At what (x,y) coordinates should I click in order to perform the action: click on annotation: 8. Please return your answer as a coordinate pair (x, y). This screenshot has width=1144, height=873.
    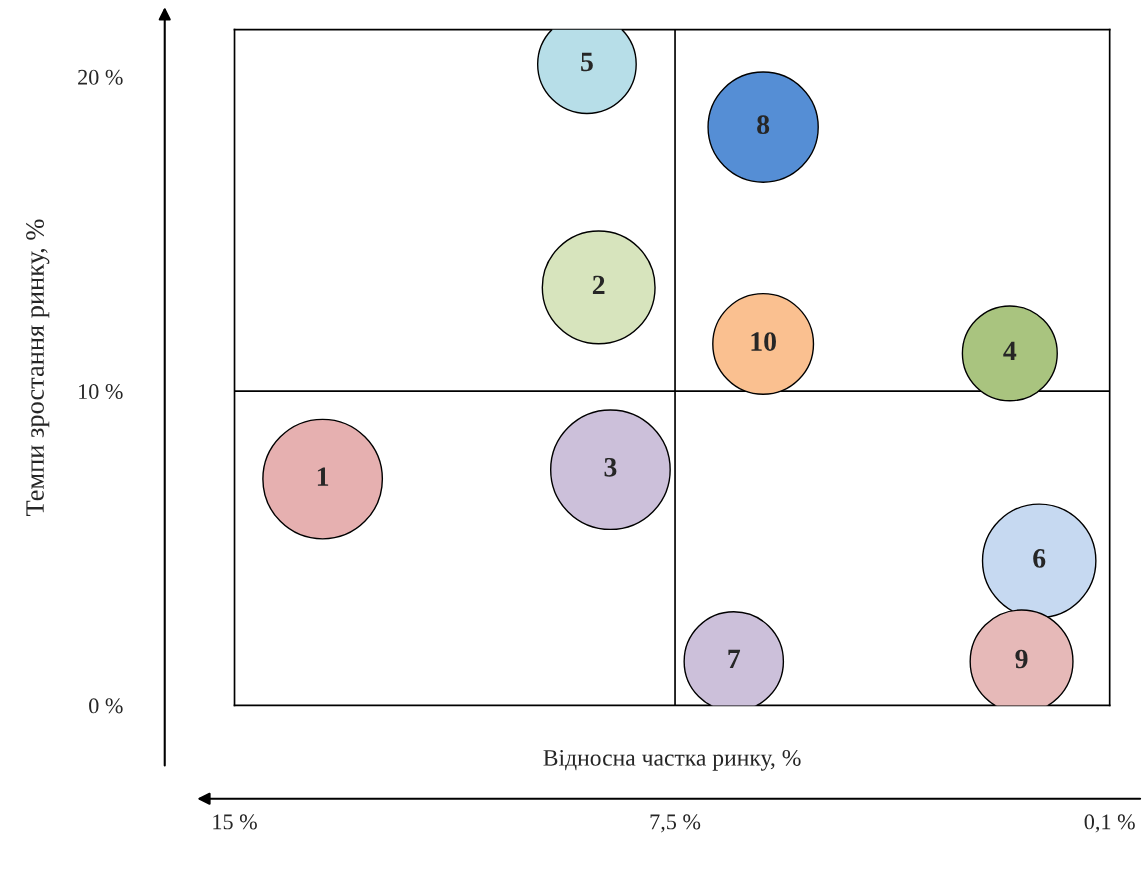
    Looking at the image, I should click on (763, 125).